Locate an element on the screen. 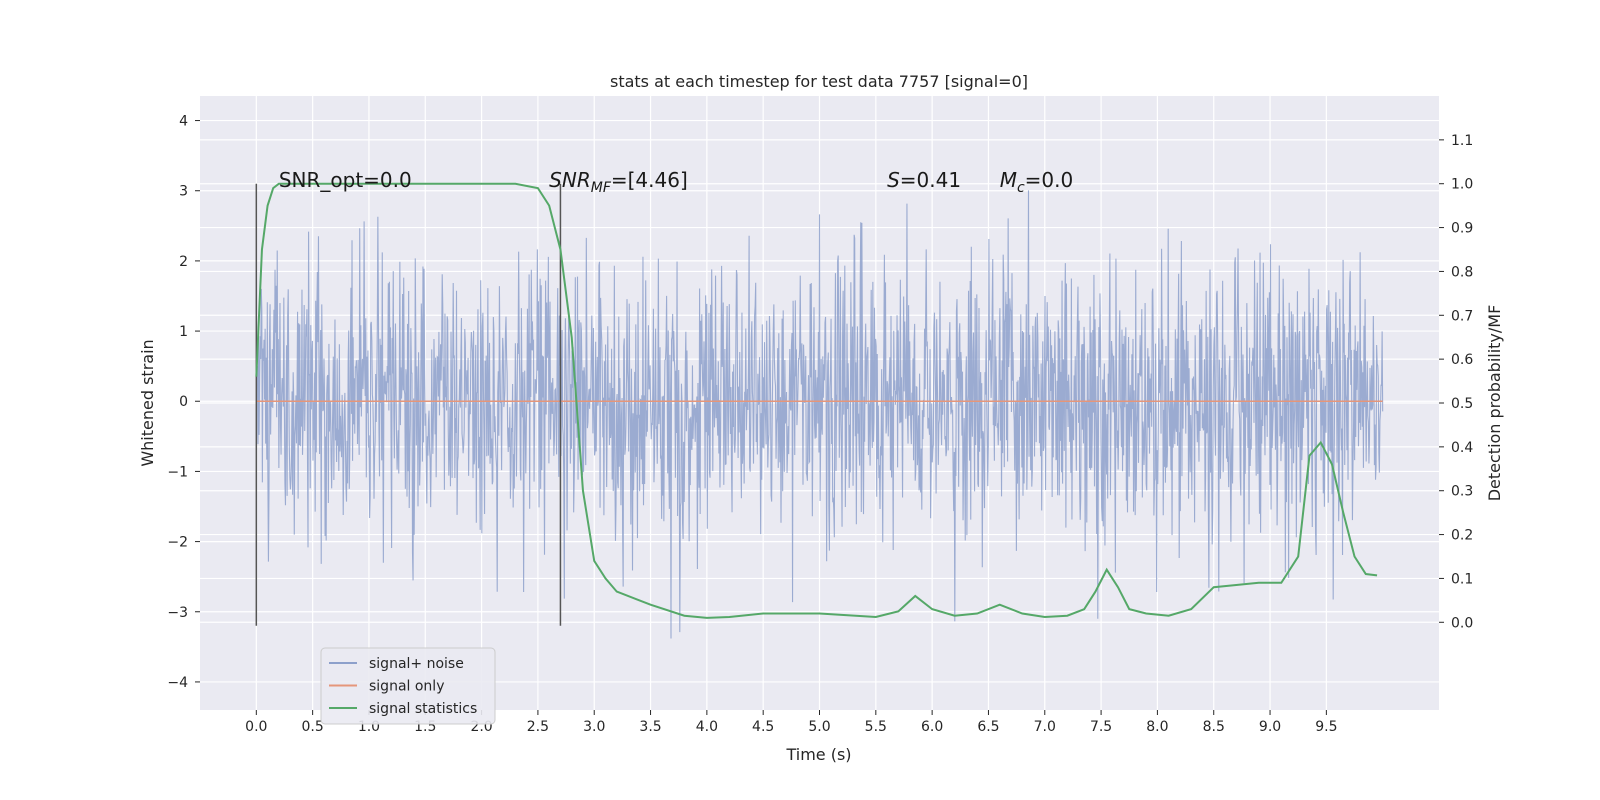  x-tick-label: 7.0 is located at coordinates (1045, 727).